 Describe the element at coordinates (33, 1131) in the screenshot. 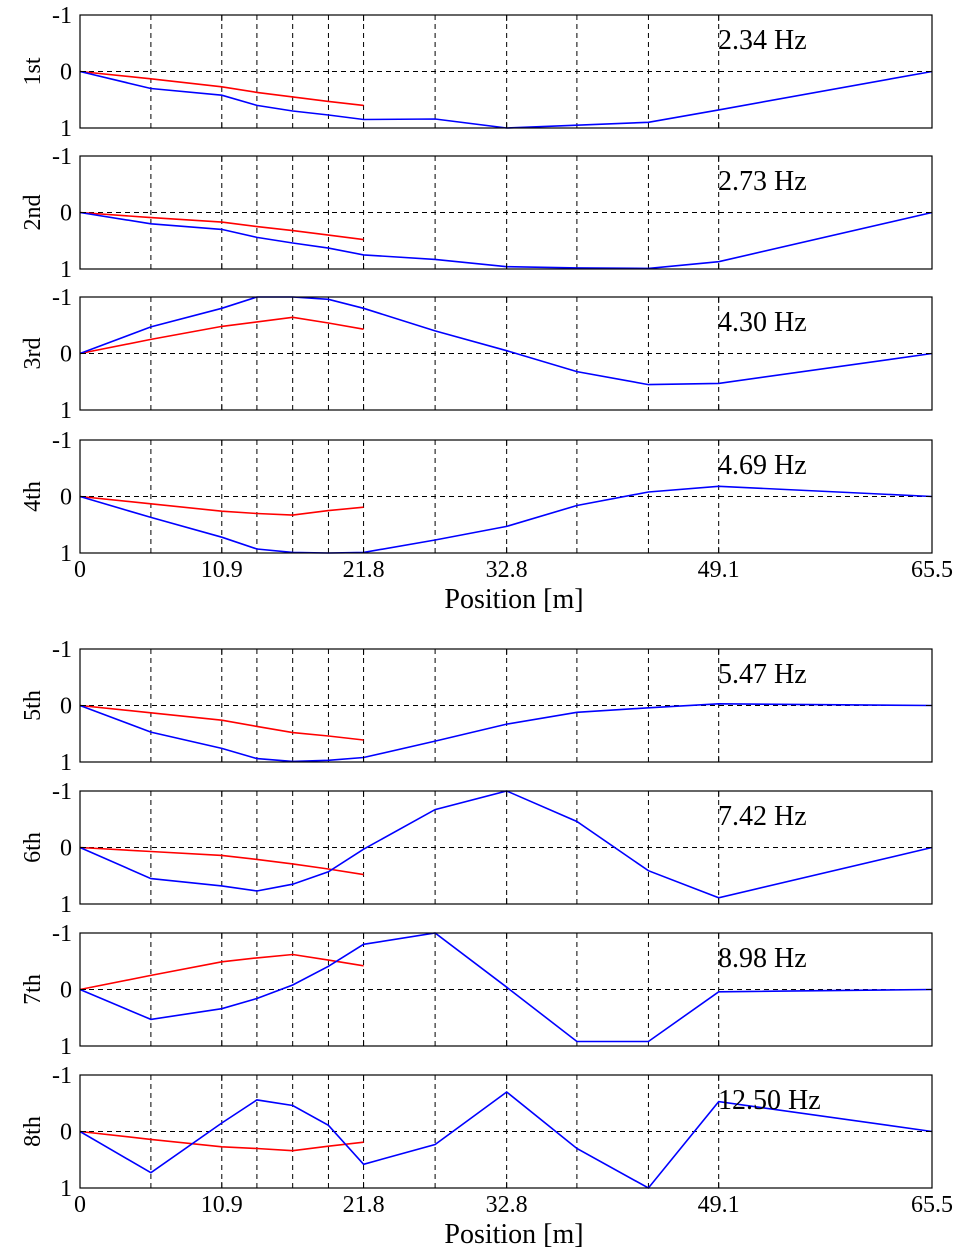

I see `y-axis-label: 8th` at that location.